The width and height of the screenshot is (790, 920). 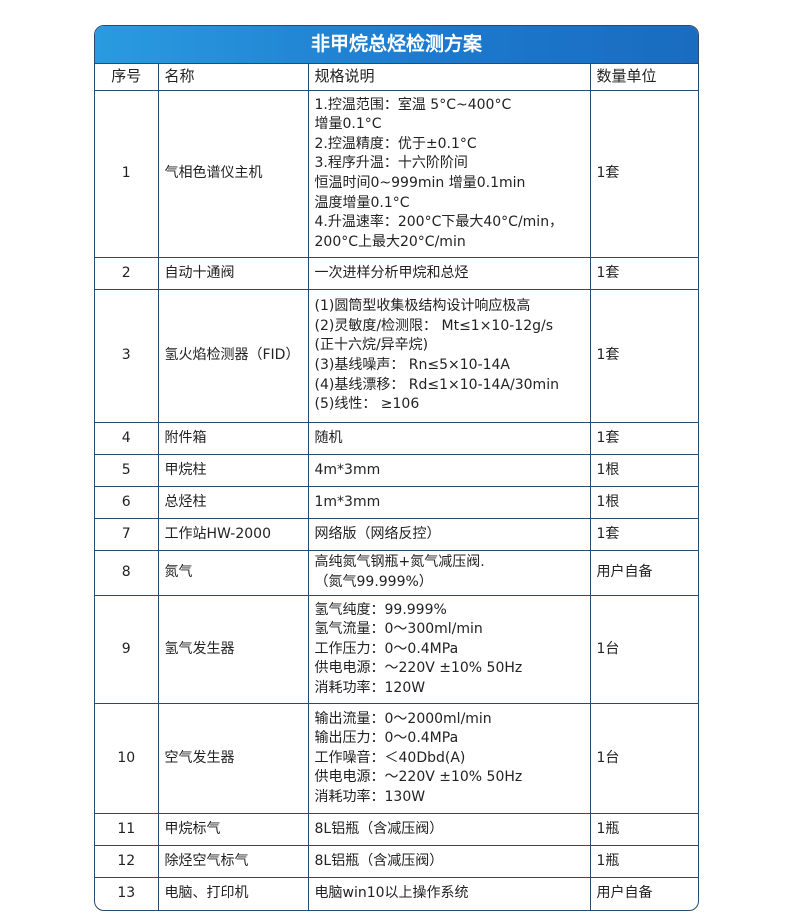 What do you see at coordinates (396, 44) in the screenshot?
I see `table-title: 非甲烷总烃检测方案` at bounding box center [396, 44].